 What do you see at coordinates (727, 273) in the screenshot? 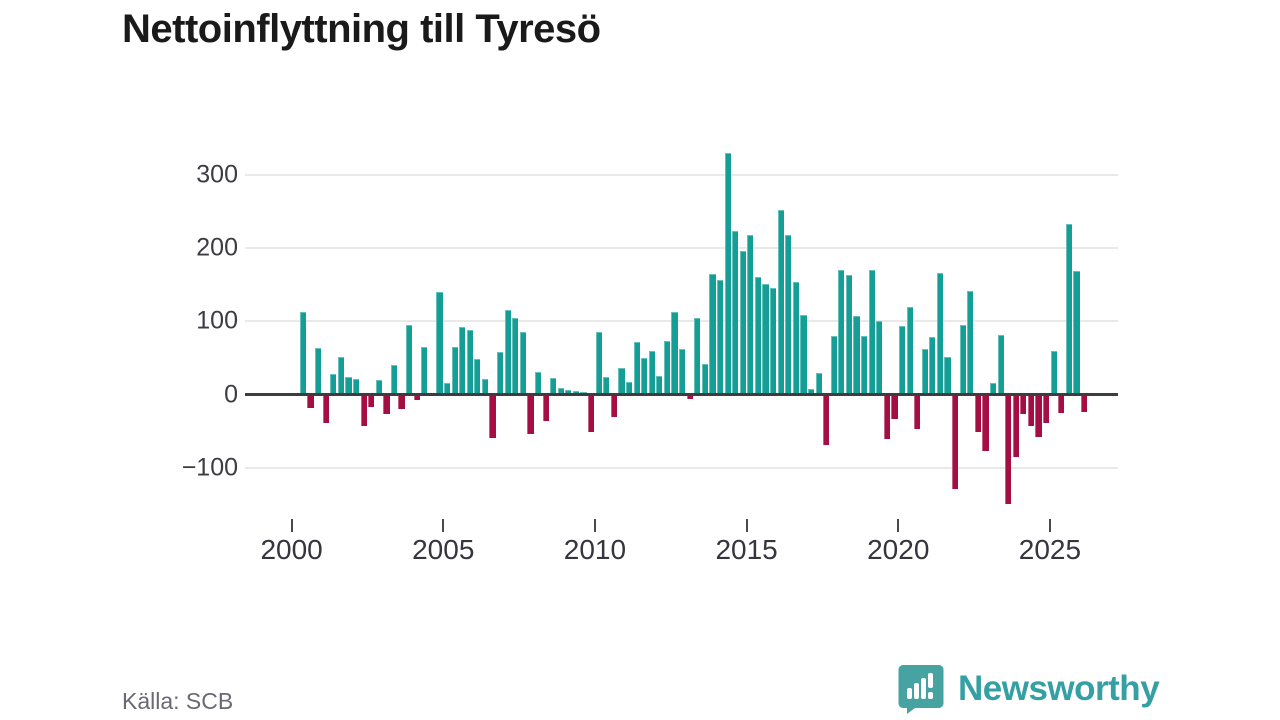
I see `bar-2014-K2` at bounding box center [727, 273].